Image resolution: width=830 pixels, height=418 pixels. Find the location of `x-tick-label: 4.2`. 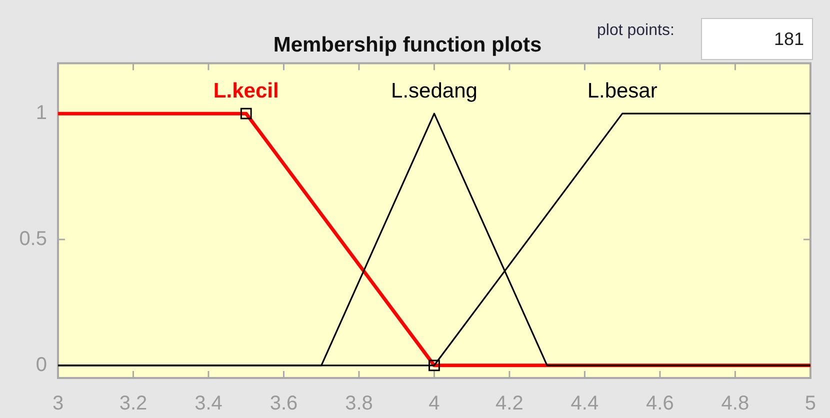

x-tick-label: 4.2 is located at coordinates (510, 403).